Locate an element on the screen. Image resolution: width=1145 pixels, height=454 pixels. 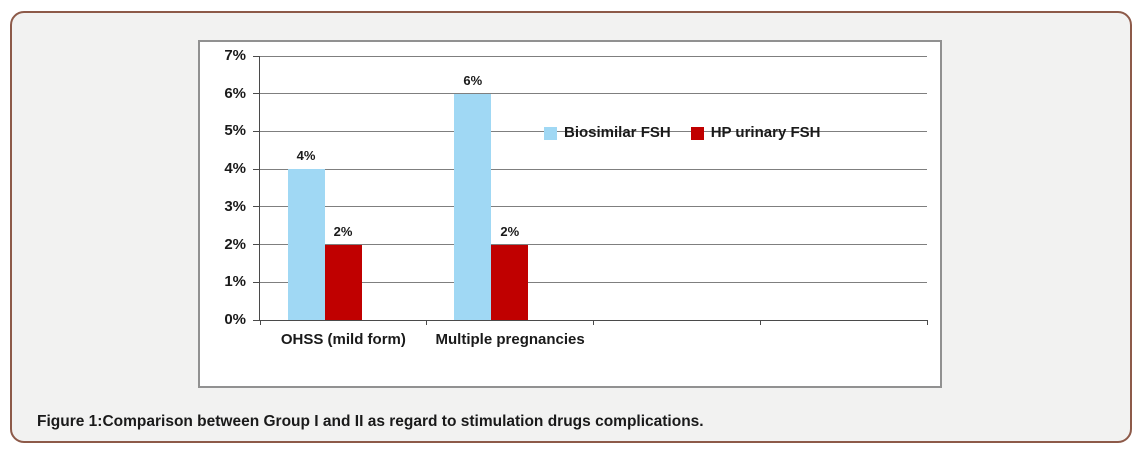
y-axis-tick-label: 1% is located at coordinates (235, 282).